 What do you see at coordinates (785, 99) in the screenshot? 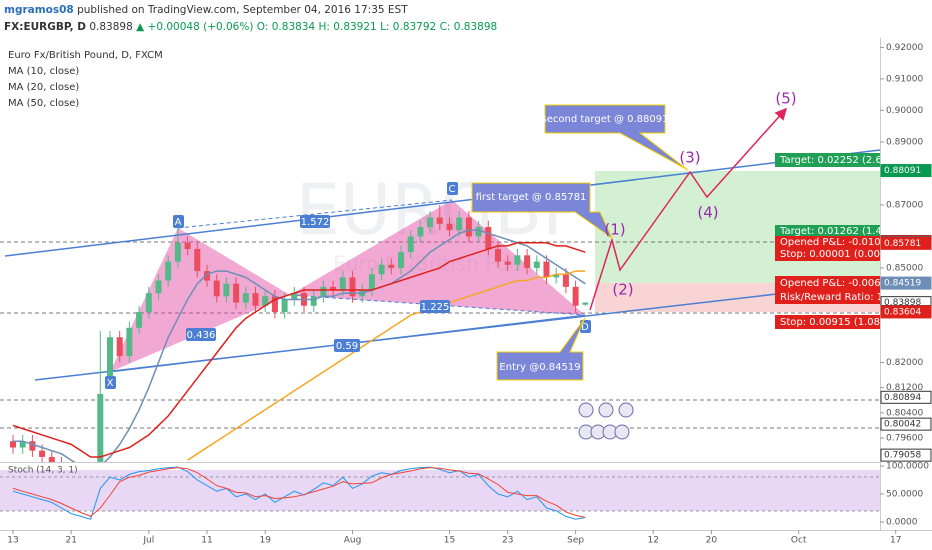
I see `wave-label: (5)` at bounding box center [785, 99].